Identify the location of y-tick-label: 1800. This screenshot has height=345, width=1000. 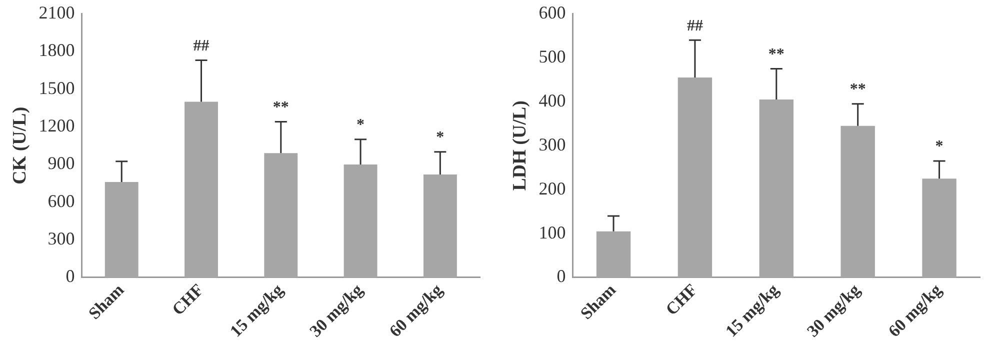
(56, 50).